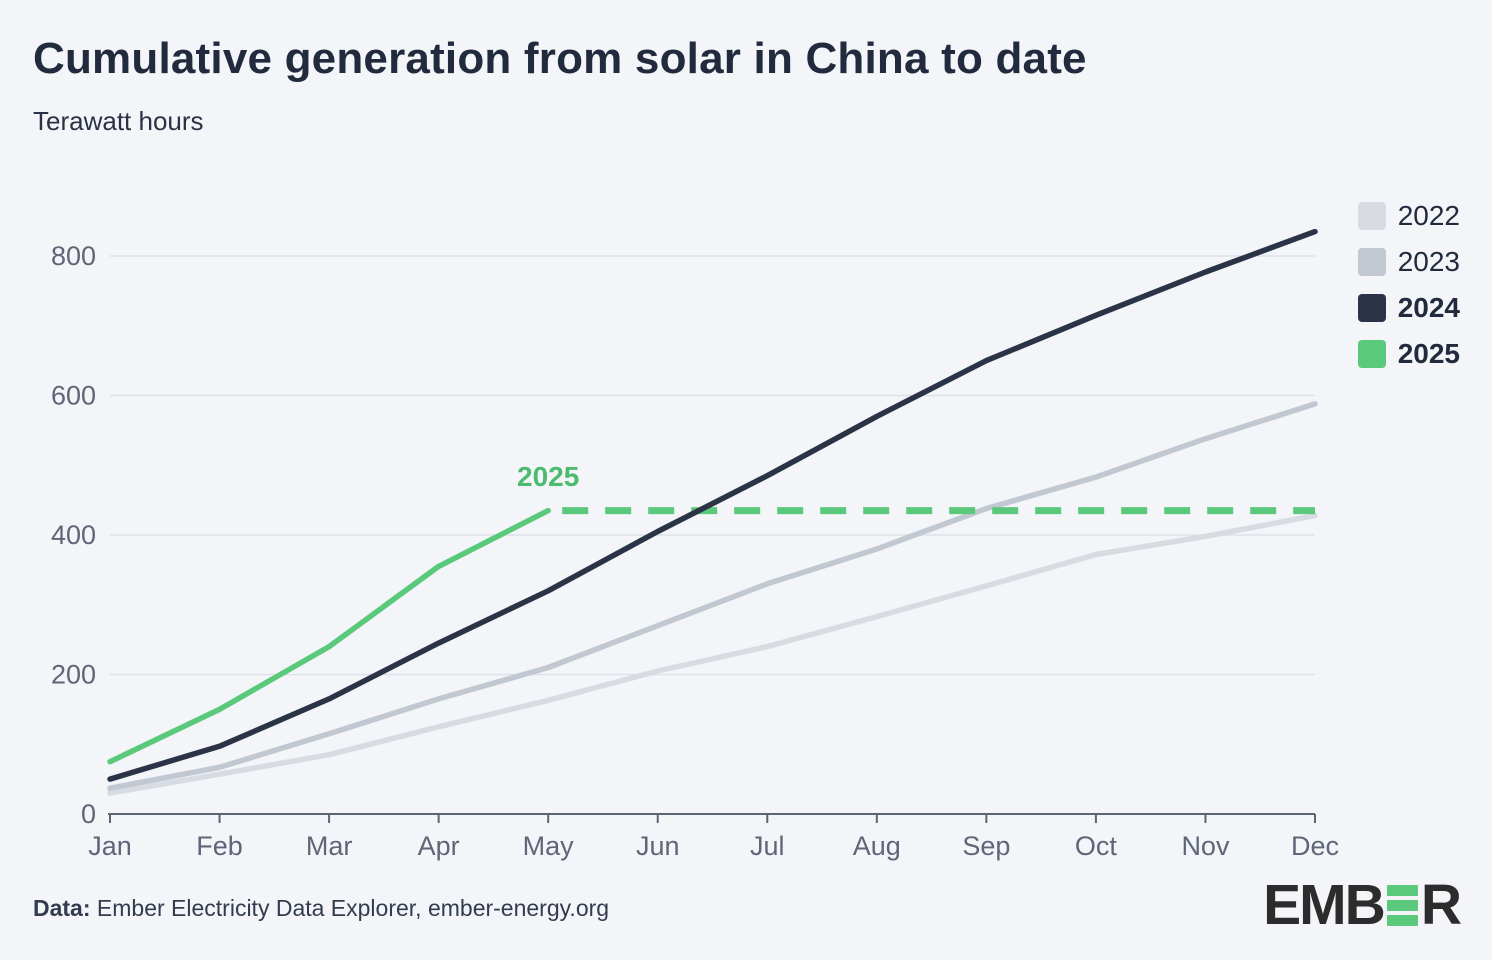 This screenshot has width=1492, height=960. I want to click on y-axis-tick-label: 0, so click(88, 814).